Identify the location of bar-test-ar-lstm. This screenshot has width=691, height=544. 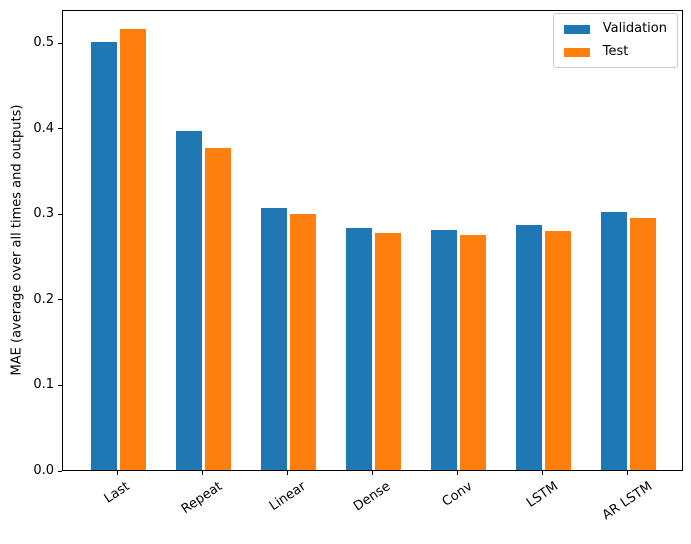
(643, 343).